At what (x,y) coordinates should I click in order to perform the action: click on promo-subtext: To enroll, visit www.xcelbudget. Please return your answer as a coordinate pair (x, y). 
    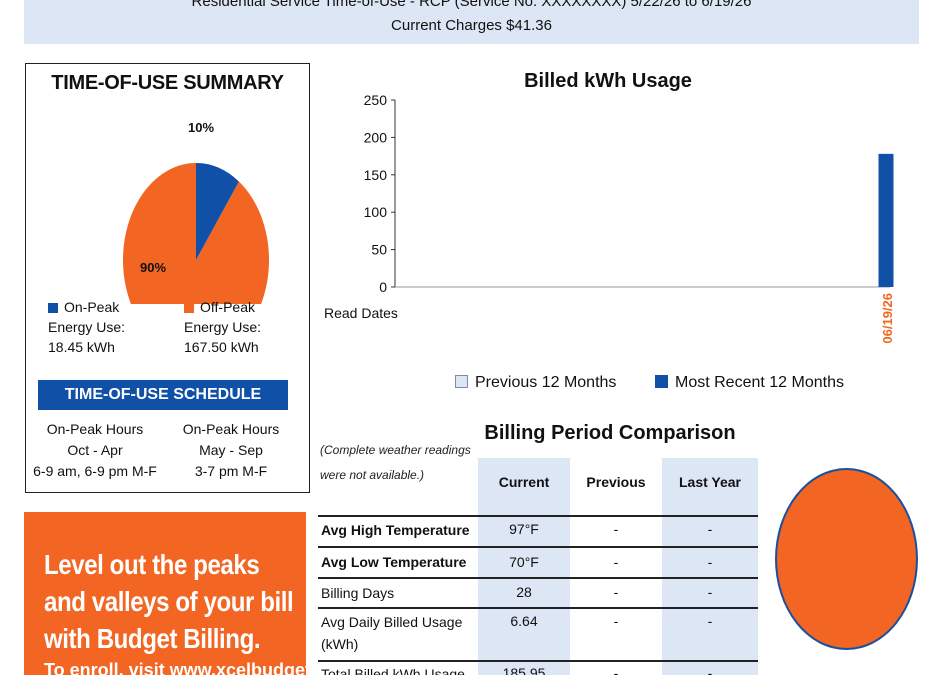
    Looking at the image, I should click on (175, 667).